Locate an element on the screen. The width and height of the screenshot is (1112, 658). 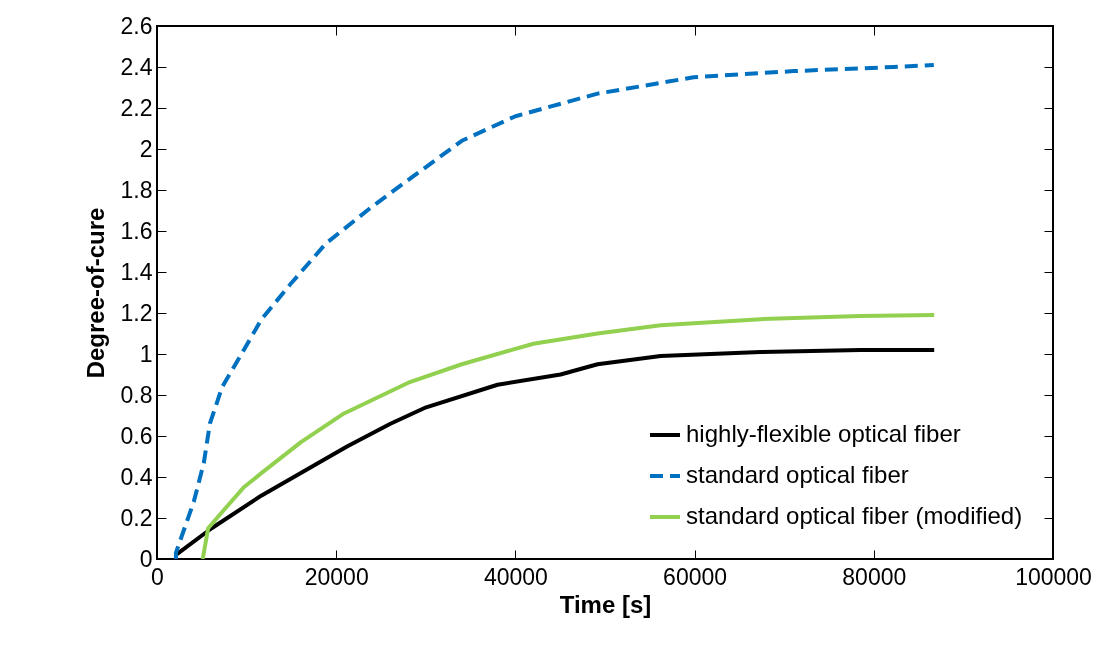
y-tick-label: 2.2 is located at coordinates (136, 107).